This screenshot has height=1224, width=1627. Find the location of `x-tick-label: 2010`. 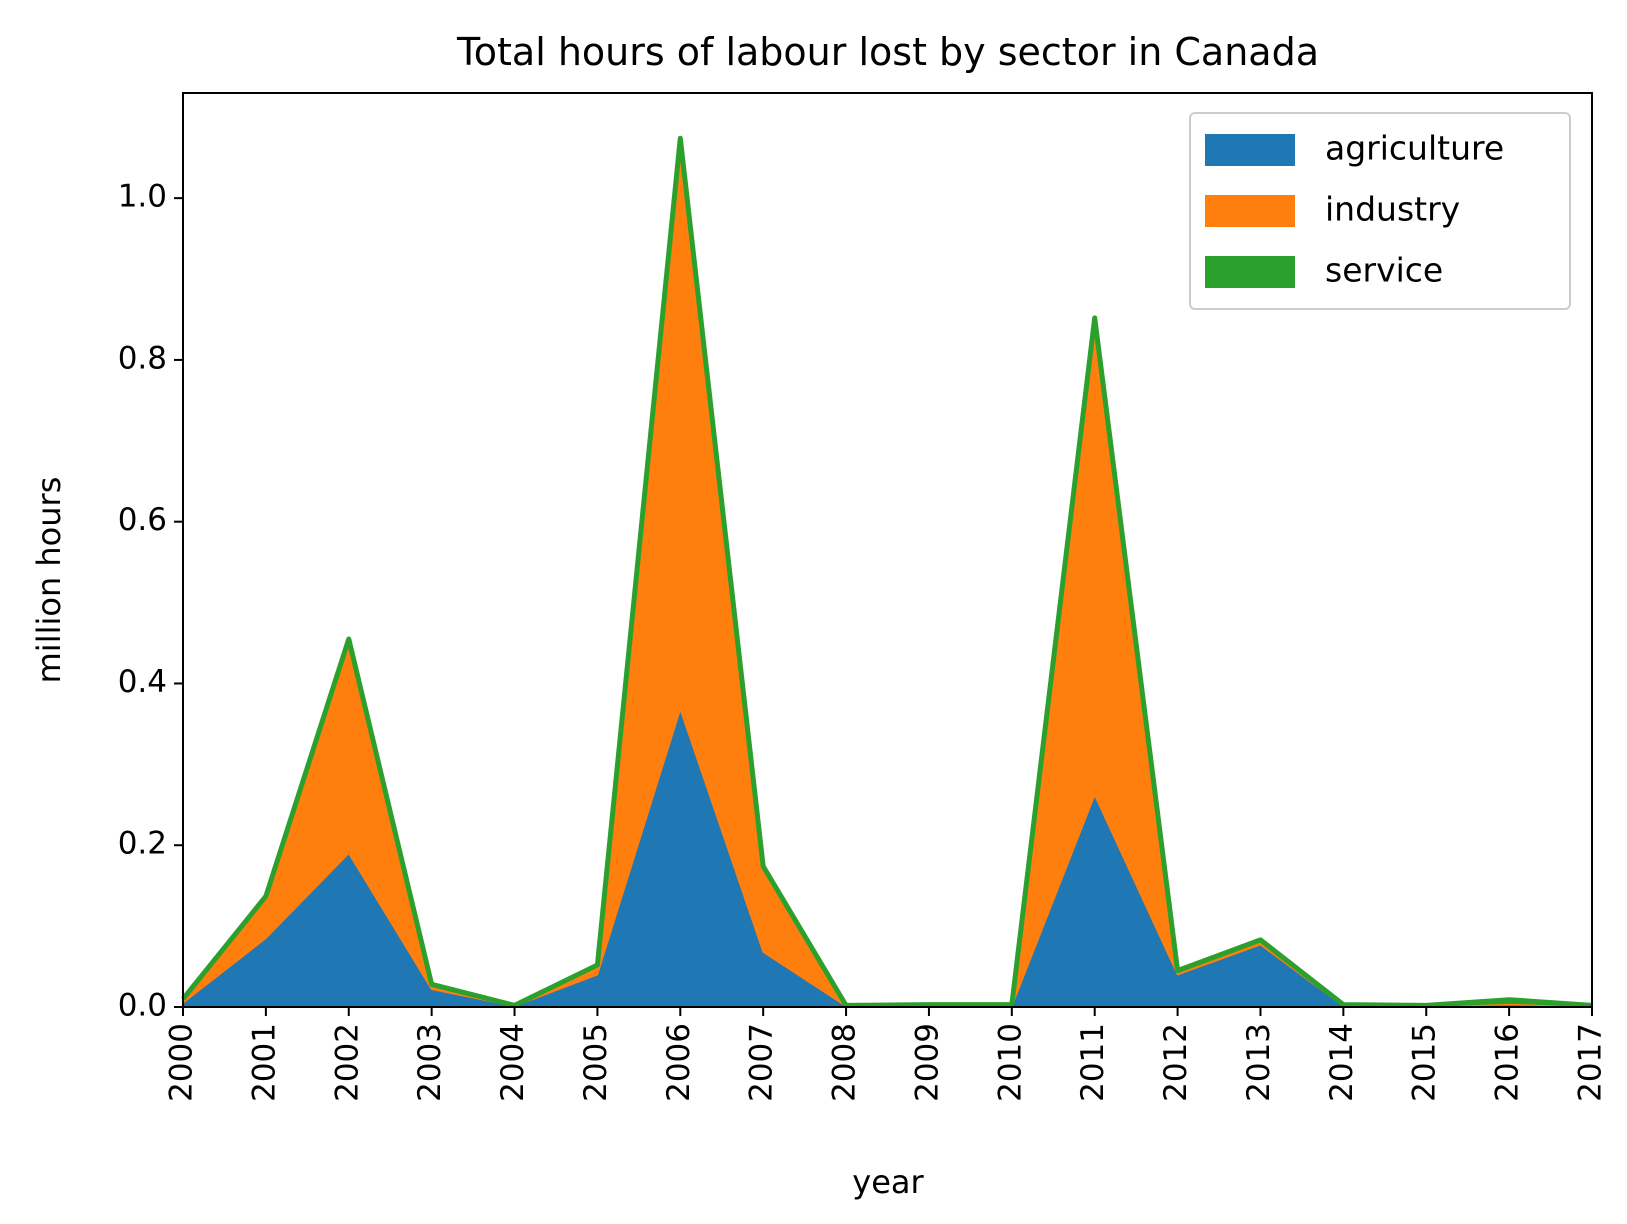

x-tick-label: 2010 is located at coordinates (1010, 1062).